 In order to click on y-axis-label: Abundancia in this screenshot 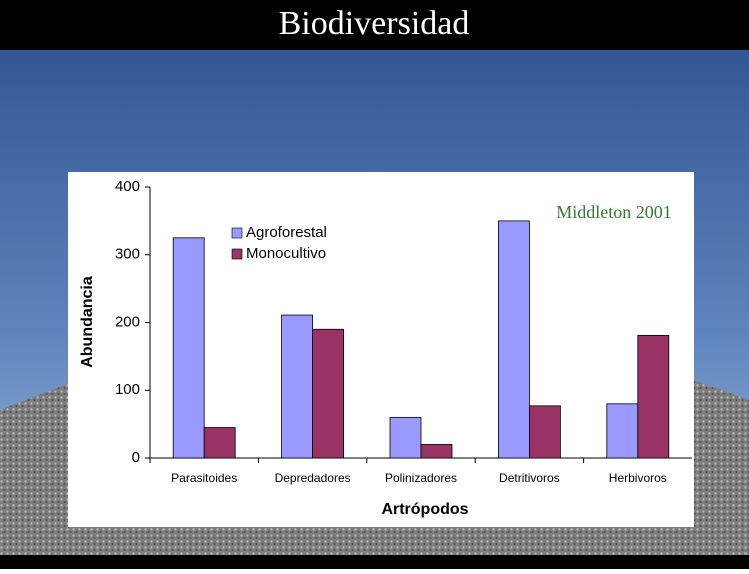, I will do `click(87, 322)`.